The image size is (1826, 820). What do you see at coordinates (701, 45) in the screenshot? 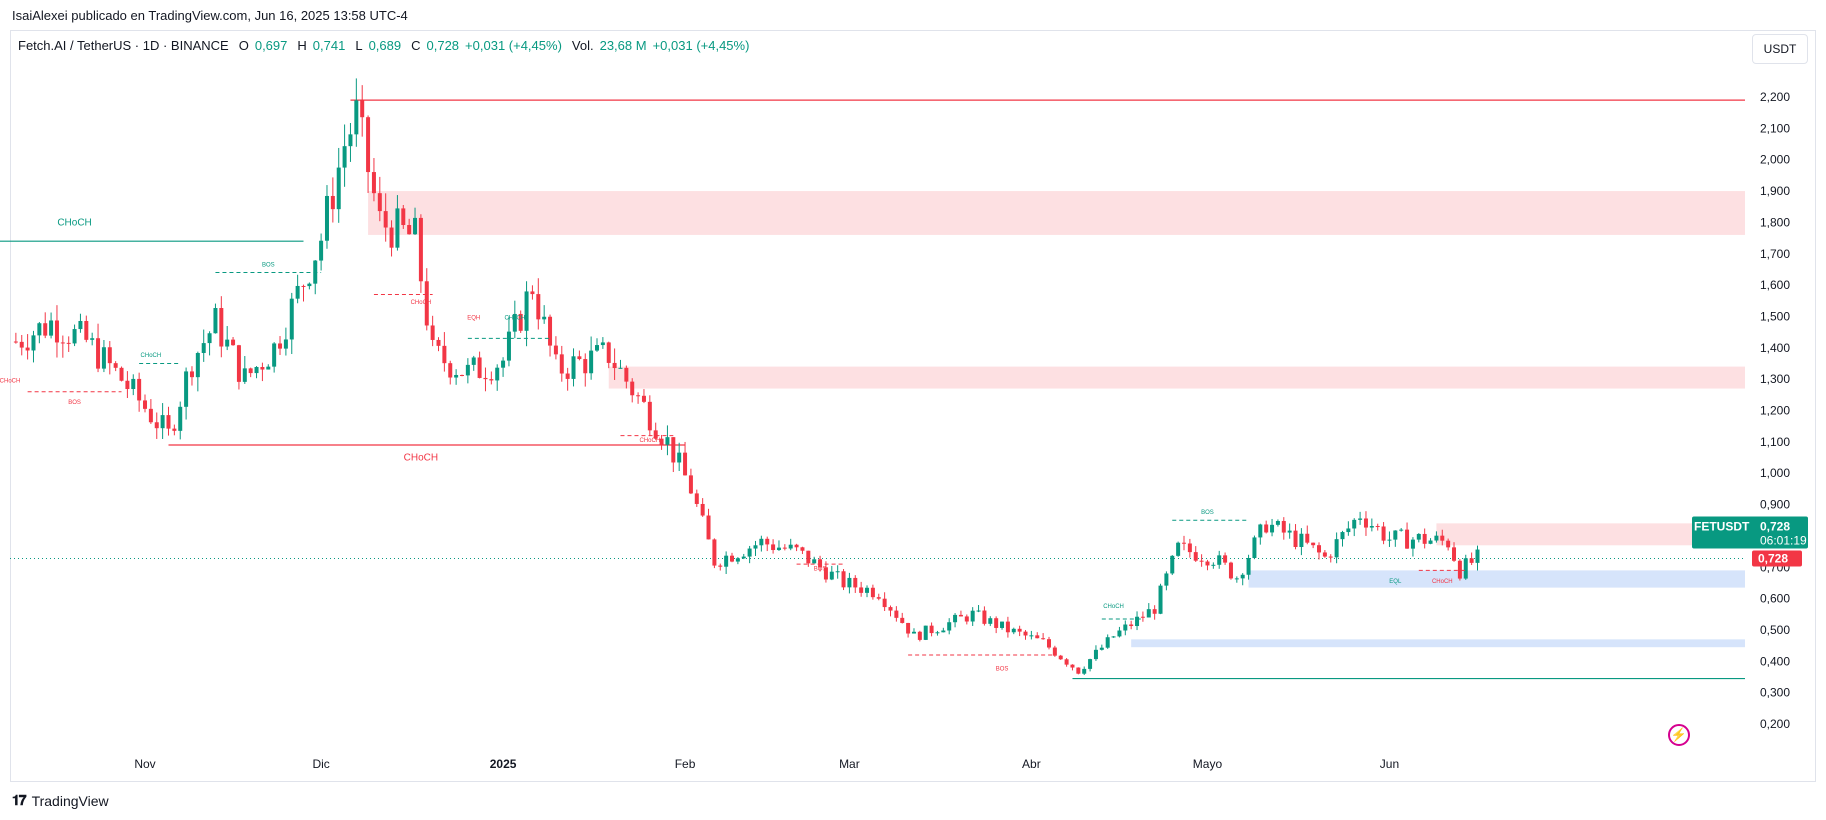
I see `legend-volume-change: +0,031 (+4,45%)` at bounding box center [701, 45].